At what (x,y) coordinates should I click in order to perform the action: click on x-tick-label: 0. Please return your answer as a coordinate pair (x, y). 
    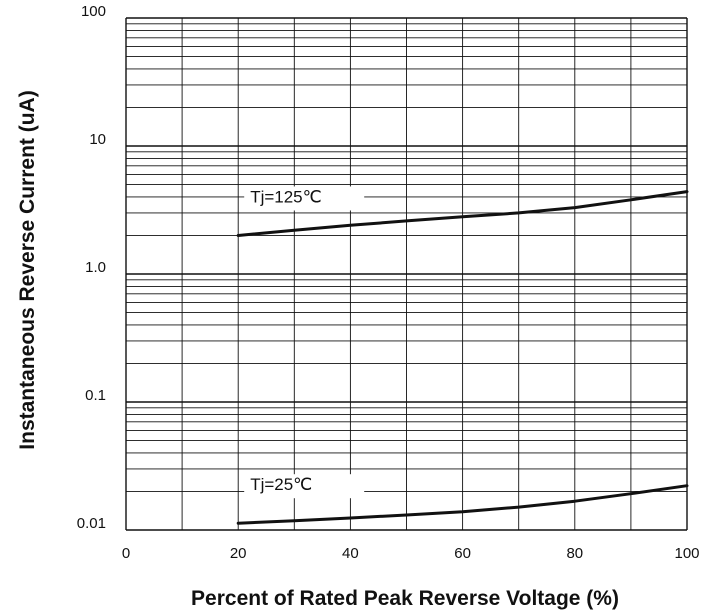
    Looking at the image, I should click on (126, 553).